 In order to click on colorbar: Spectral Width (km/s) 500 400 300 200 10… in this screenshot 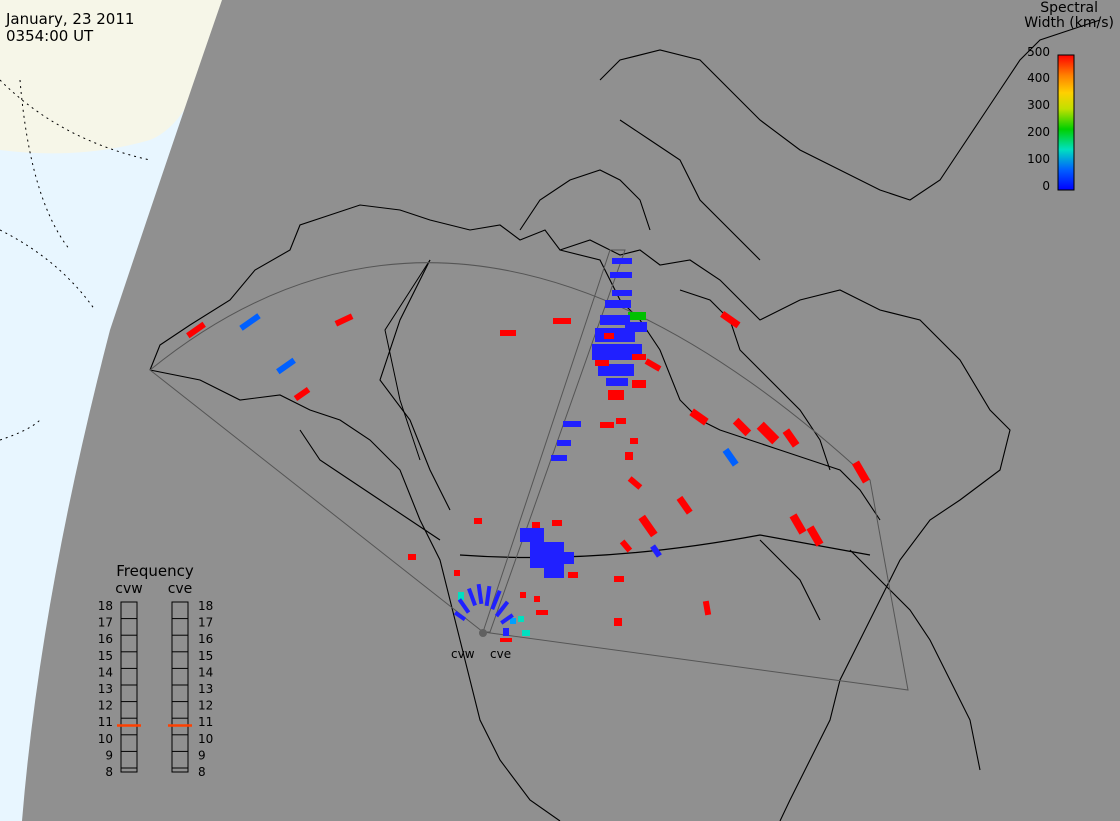, I will do `click(1069, 96)`.